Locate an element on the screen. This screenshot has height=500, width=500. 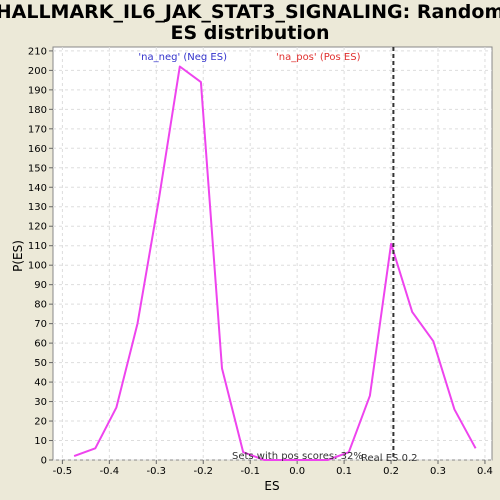
y-tick-label: 40 is located at coordinates (40, 383).